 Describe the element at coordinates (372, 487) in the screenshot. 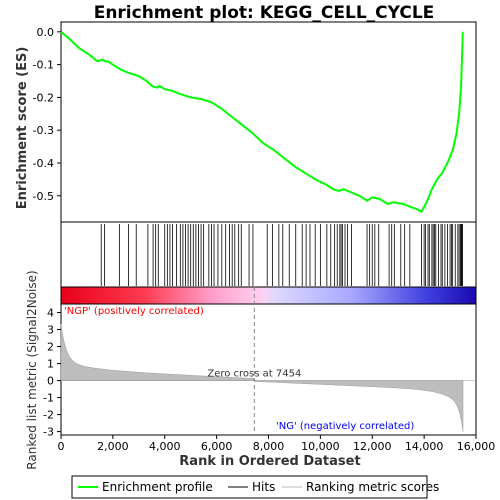

I see `legend-metric-label: Ranking metric scores` at that location.